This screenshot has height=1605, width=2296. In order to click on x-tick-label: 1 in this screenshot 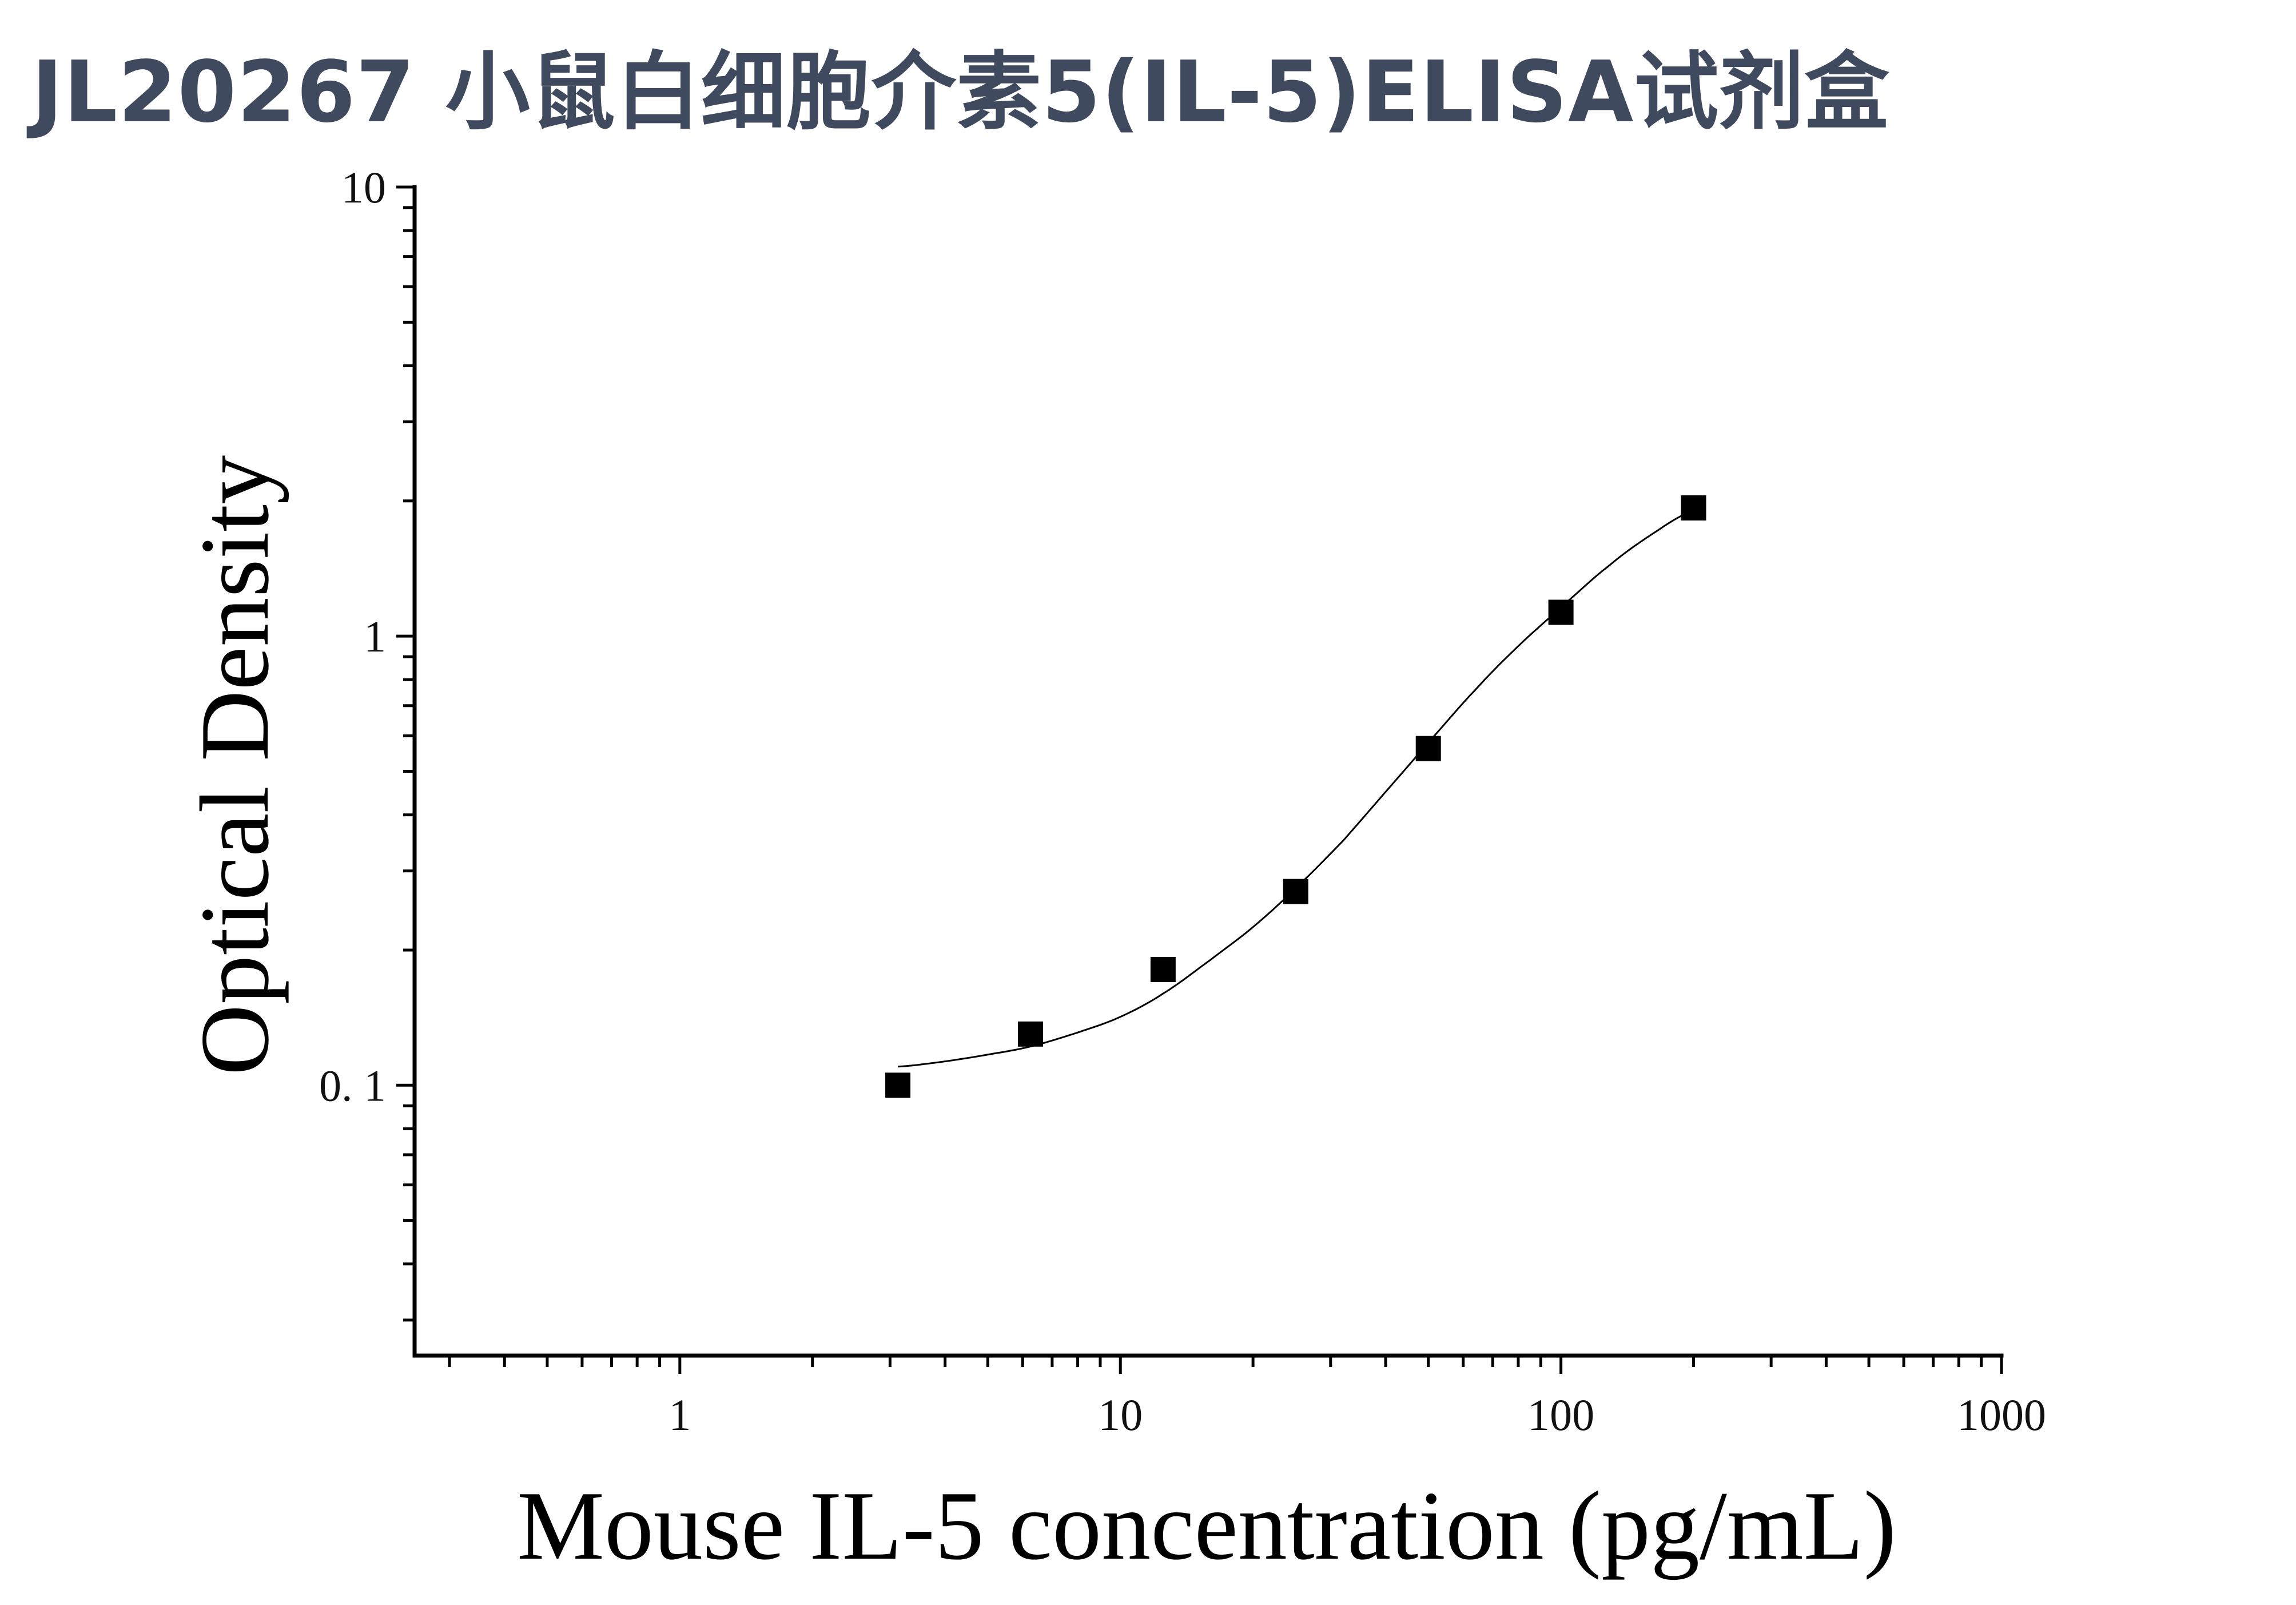, I will do `click(679, 1415)`.